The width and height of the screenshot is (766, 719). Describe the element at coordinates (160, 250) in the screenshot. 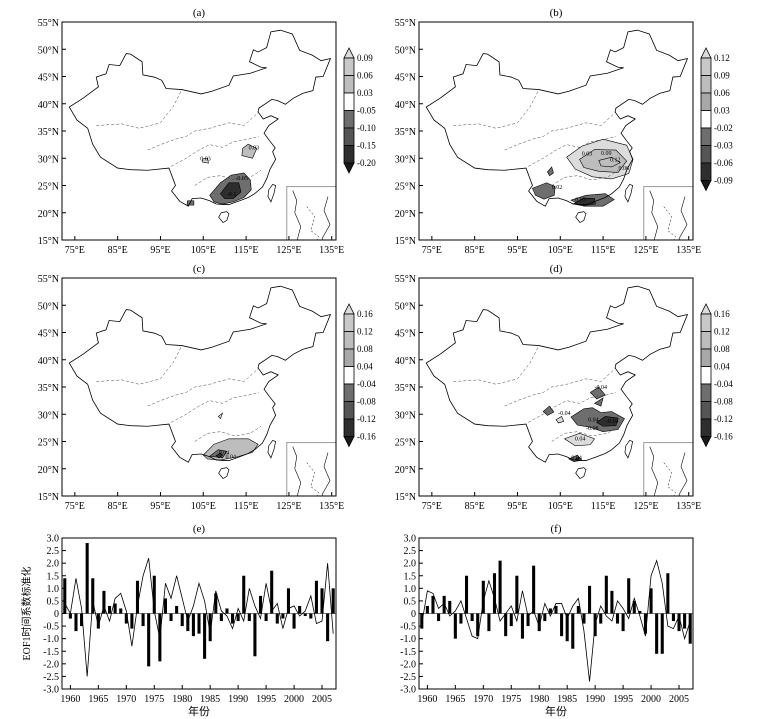

I see `lon-tick-label: 95°E` at that location.